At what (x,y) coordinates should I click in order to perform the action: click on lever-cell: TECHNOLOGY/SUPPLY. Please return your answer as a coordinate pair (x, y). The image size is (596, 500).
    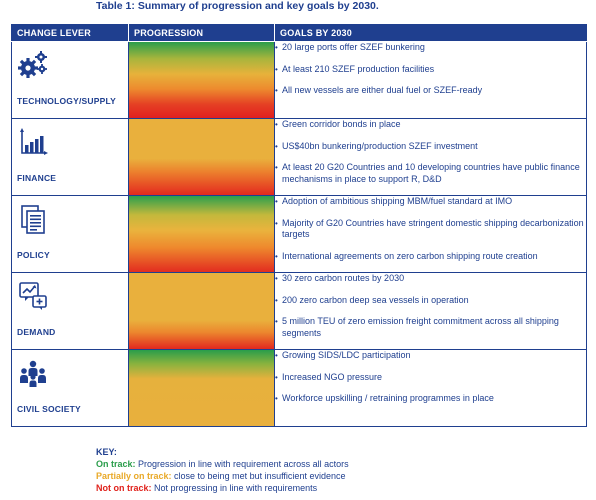
    Looking at the image, I should click on (70, 80).